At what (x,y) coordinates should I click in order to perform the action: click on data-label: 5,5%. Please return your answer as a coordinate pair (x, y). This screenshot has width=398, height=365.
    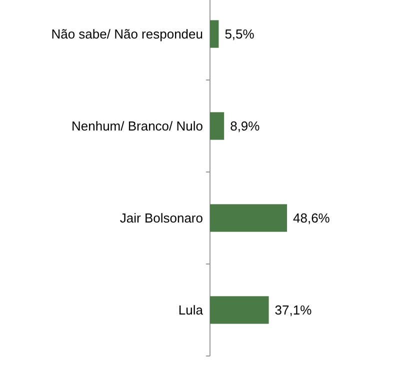
    Looking at the image, I should click on (239, 34).